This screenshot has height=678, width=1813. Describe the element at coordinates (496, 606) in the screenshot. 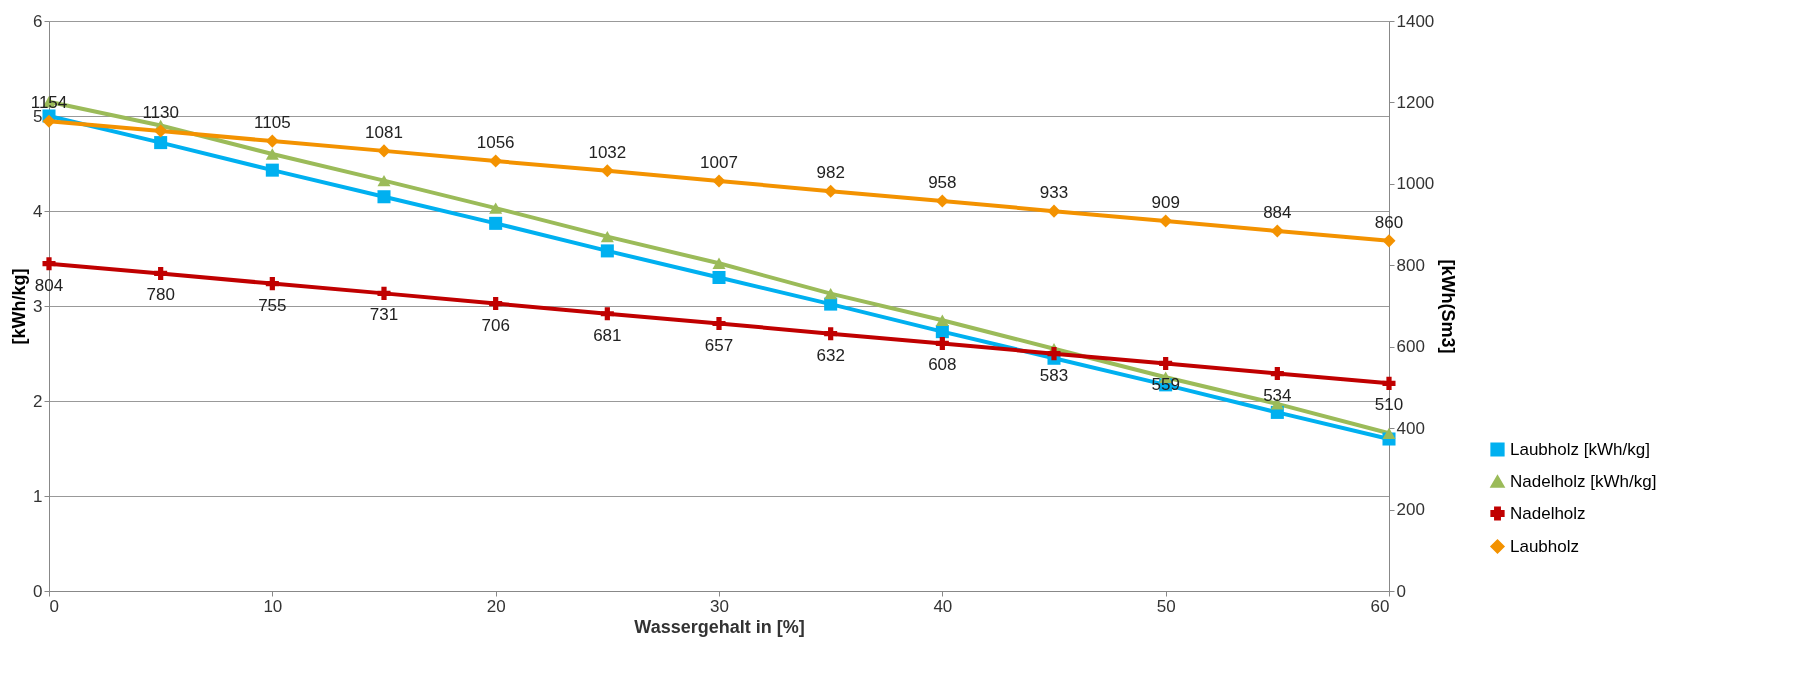

I see `x-tick-label: 20` at that location.